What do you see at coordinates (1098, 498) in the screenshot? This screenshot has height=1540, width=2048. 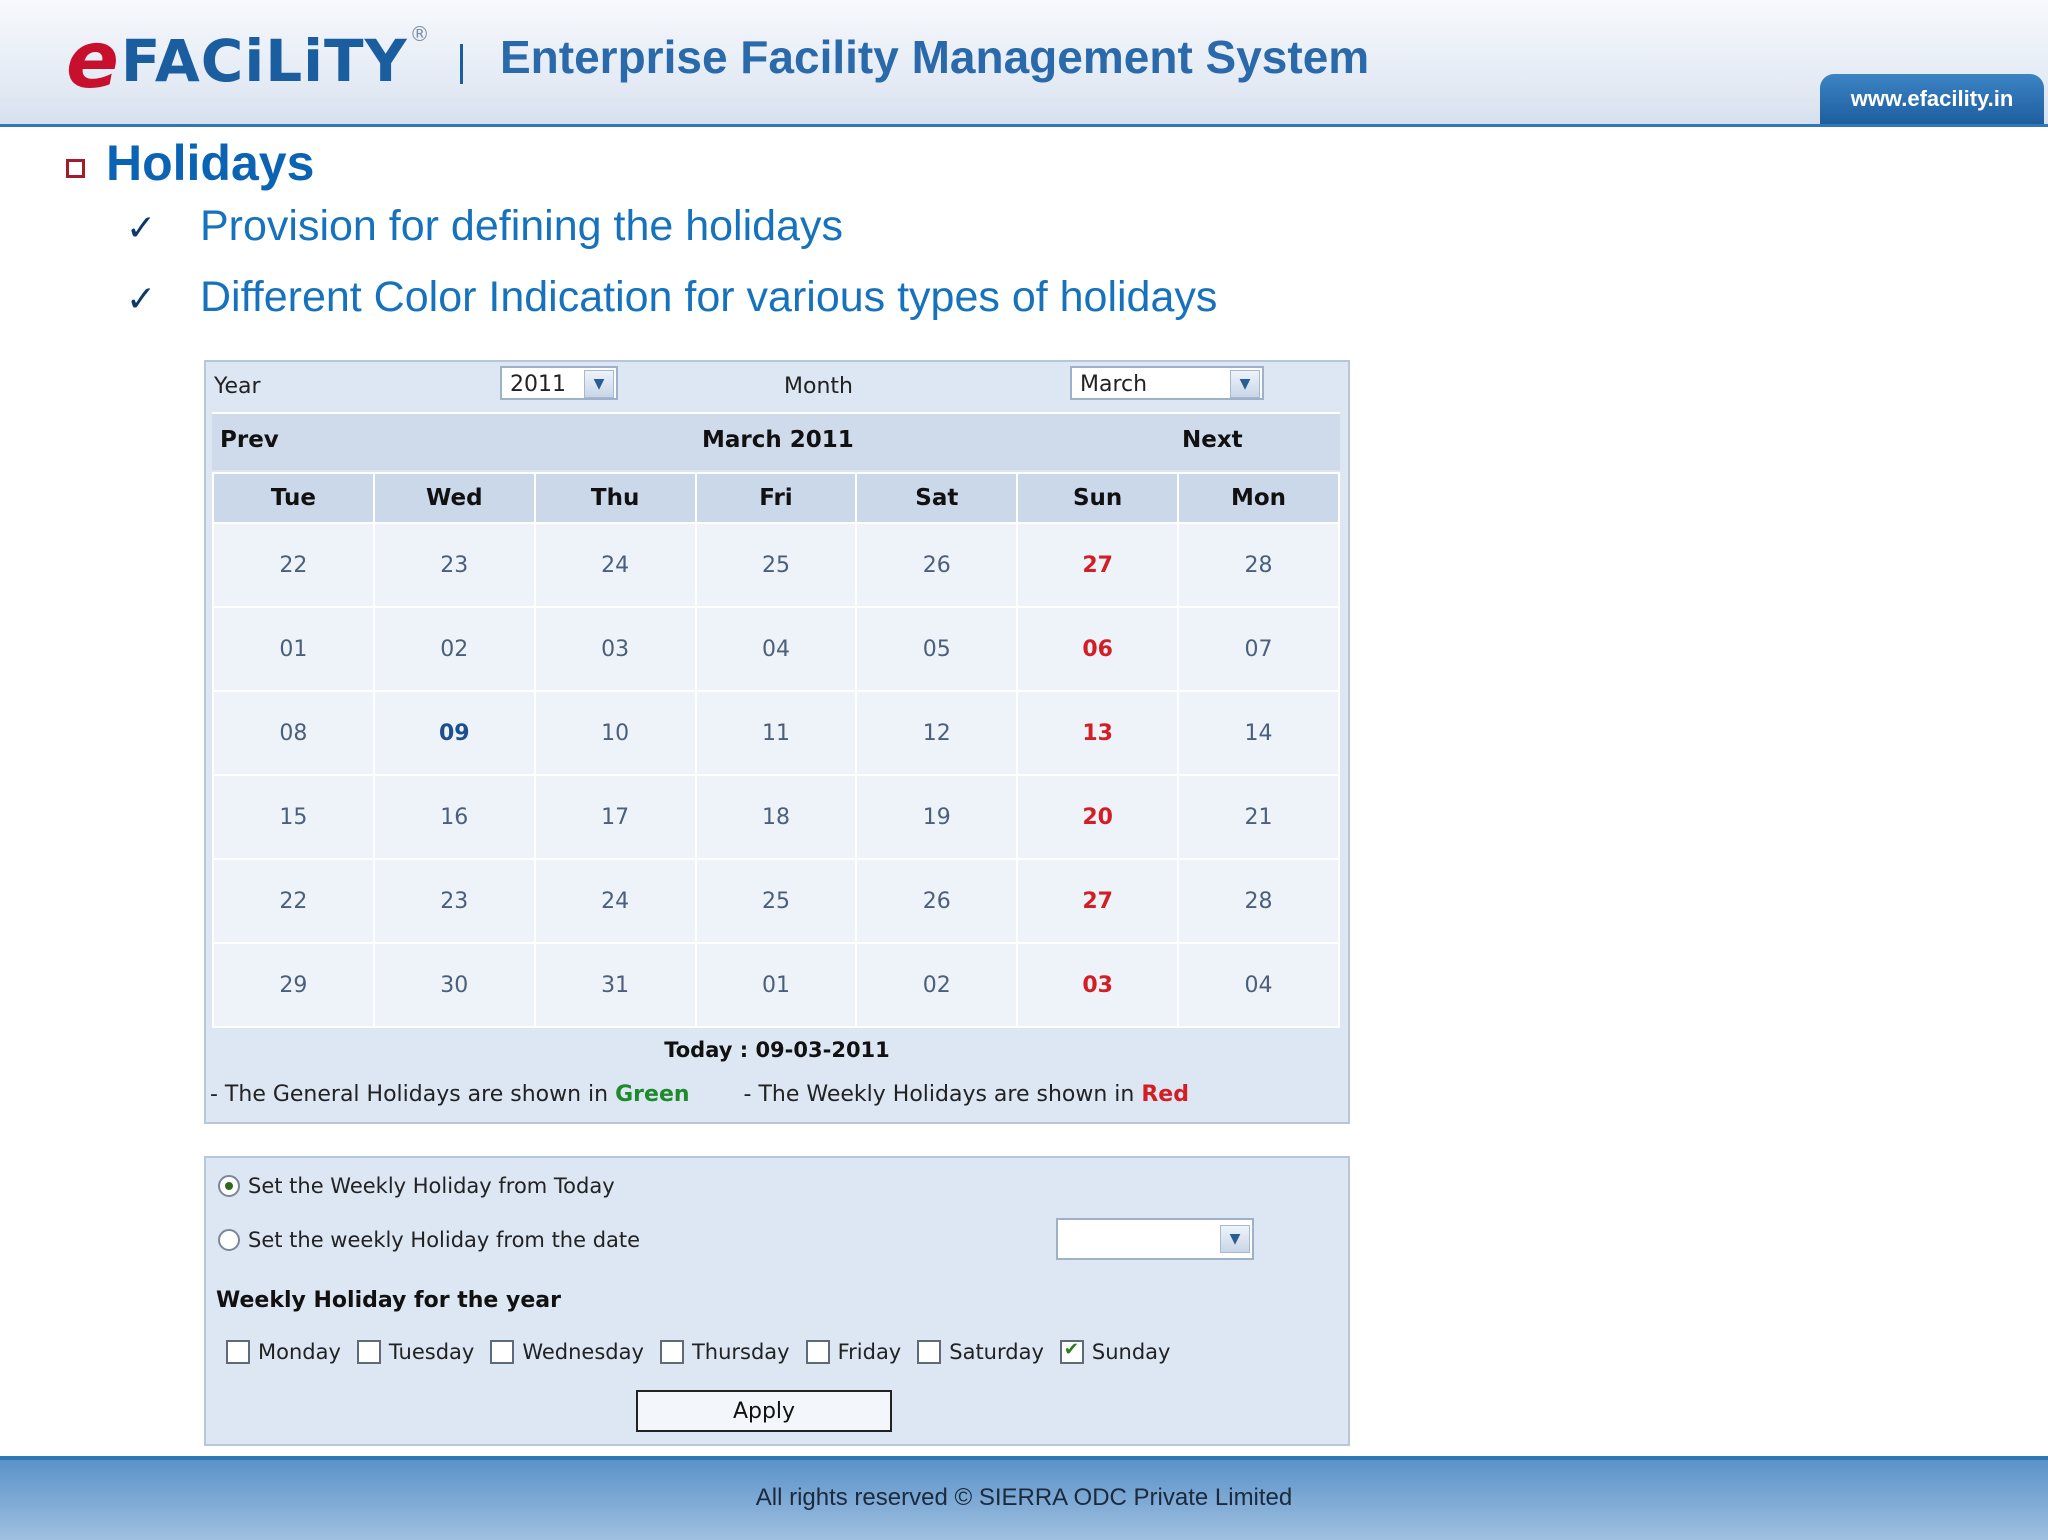 I see `weekday-header: Sun` at bounding box center [1098, 498].